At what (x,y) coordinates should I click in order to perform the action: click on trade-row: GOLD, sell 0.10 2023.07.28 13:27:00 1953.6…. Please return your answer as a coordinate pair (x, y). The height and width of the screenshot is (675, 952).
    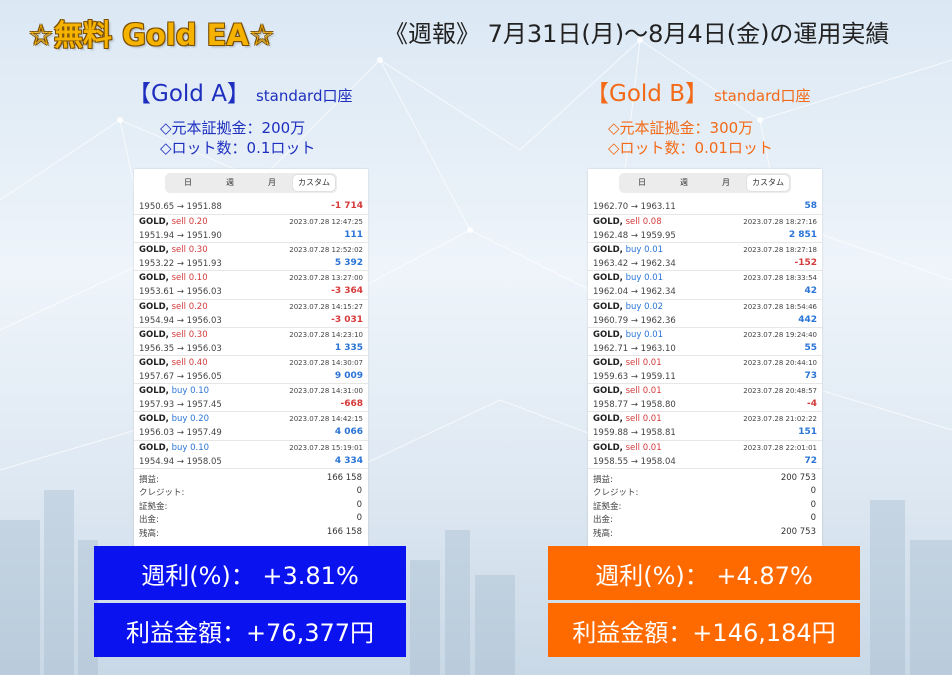
    Looking at the image, I should click on (251, 285).